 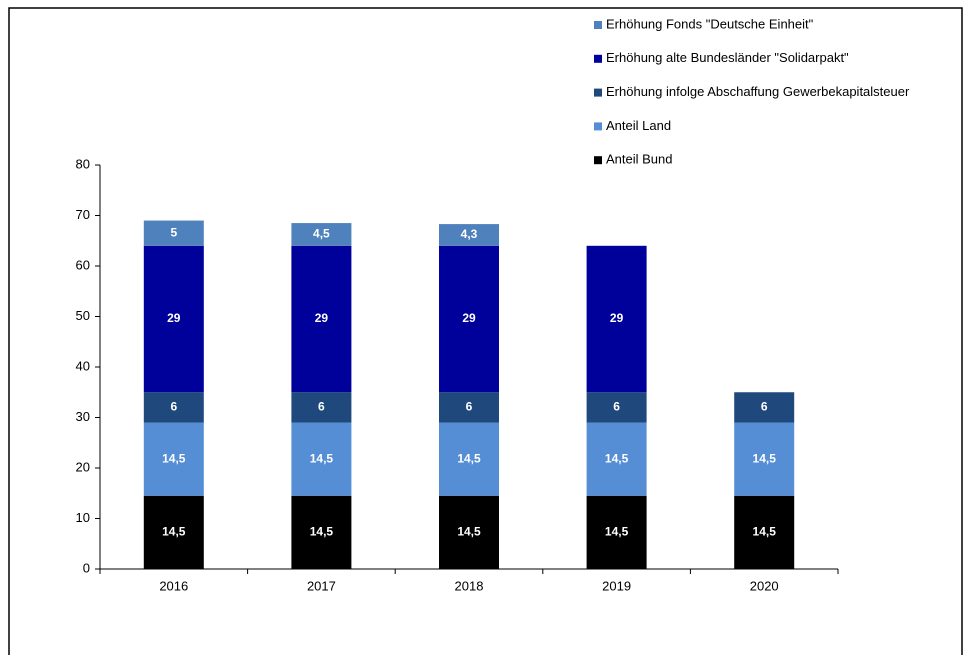 I want to click on y-tick-label: 80, so click(x=83, y=163).